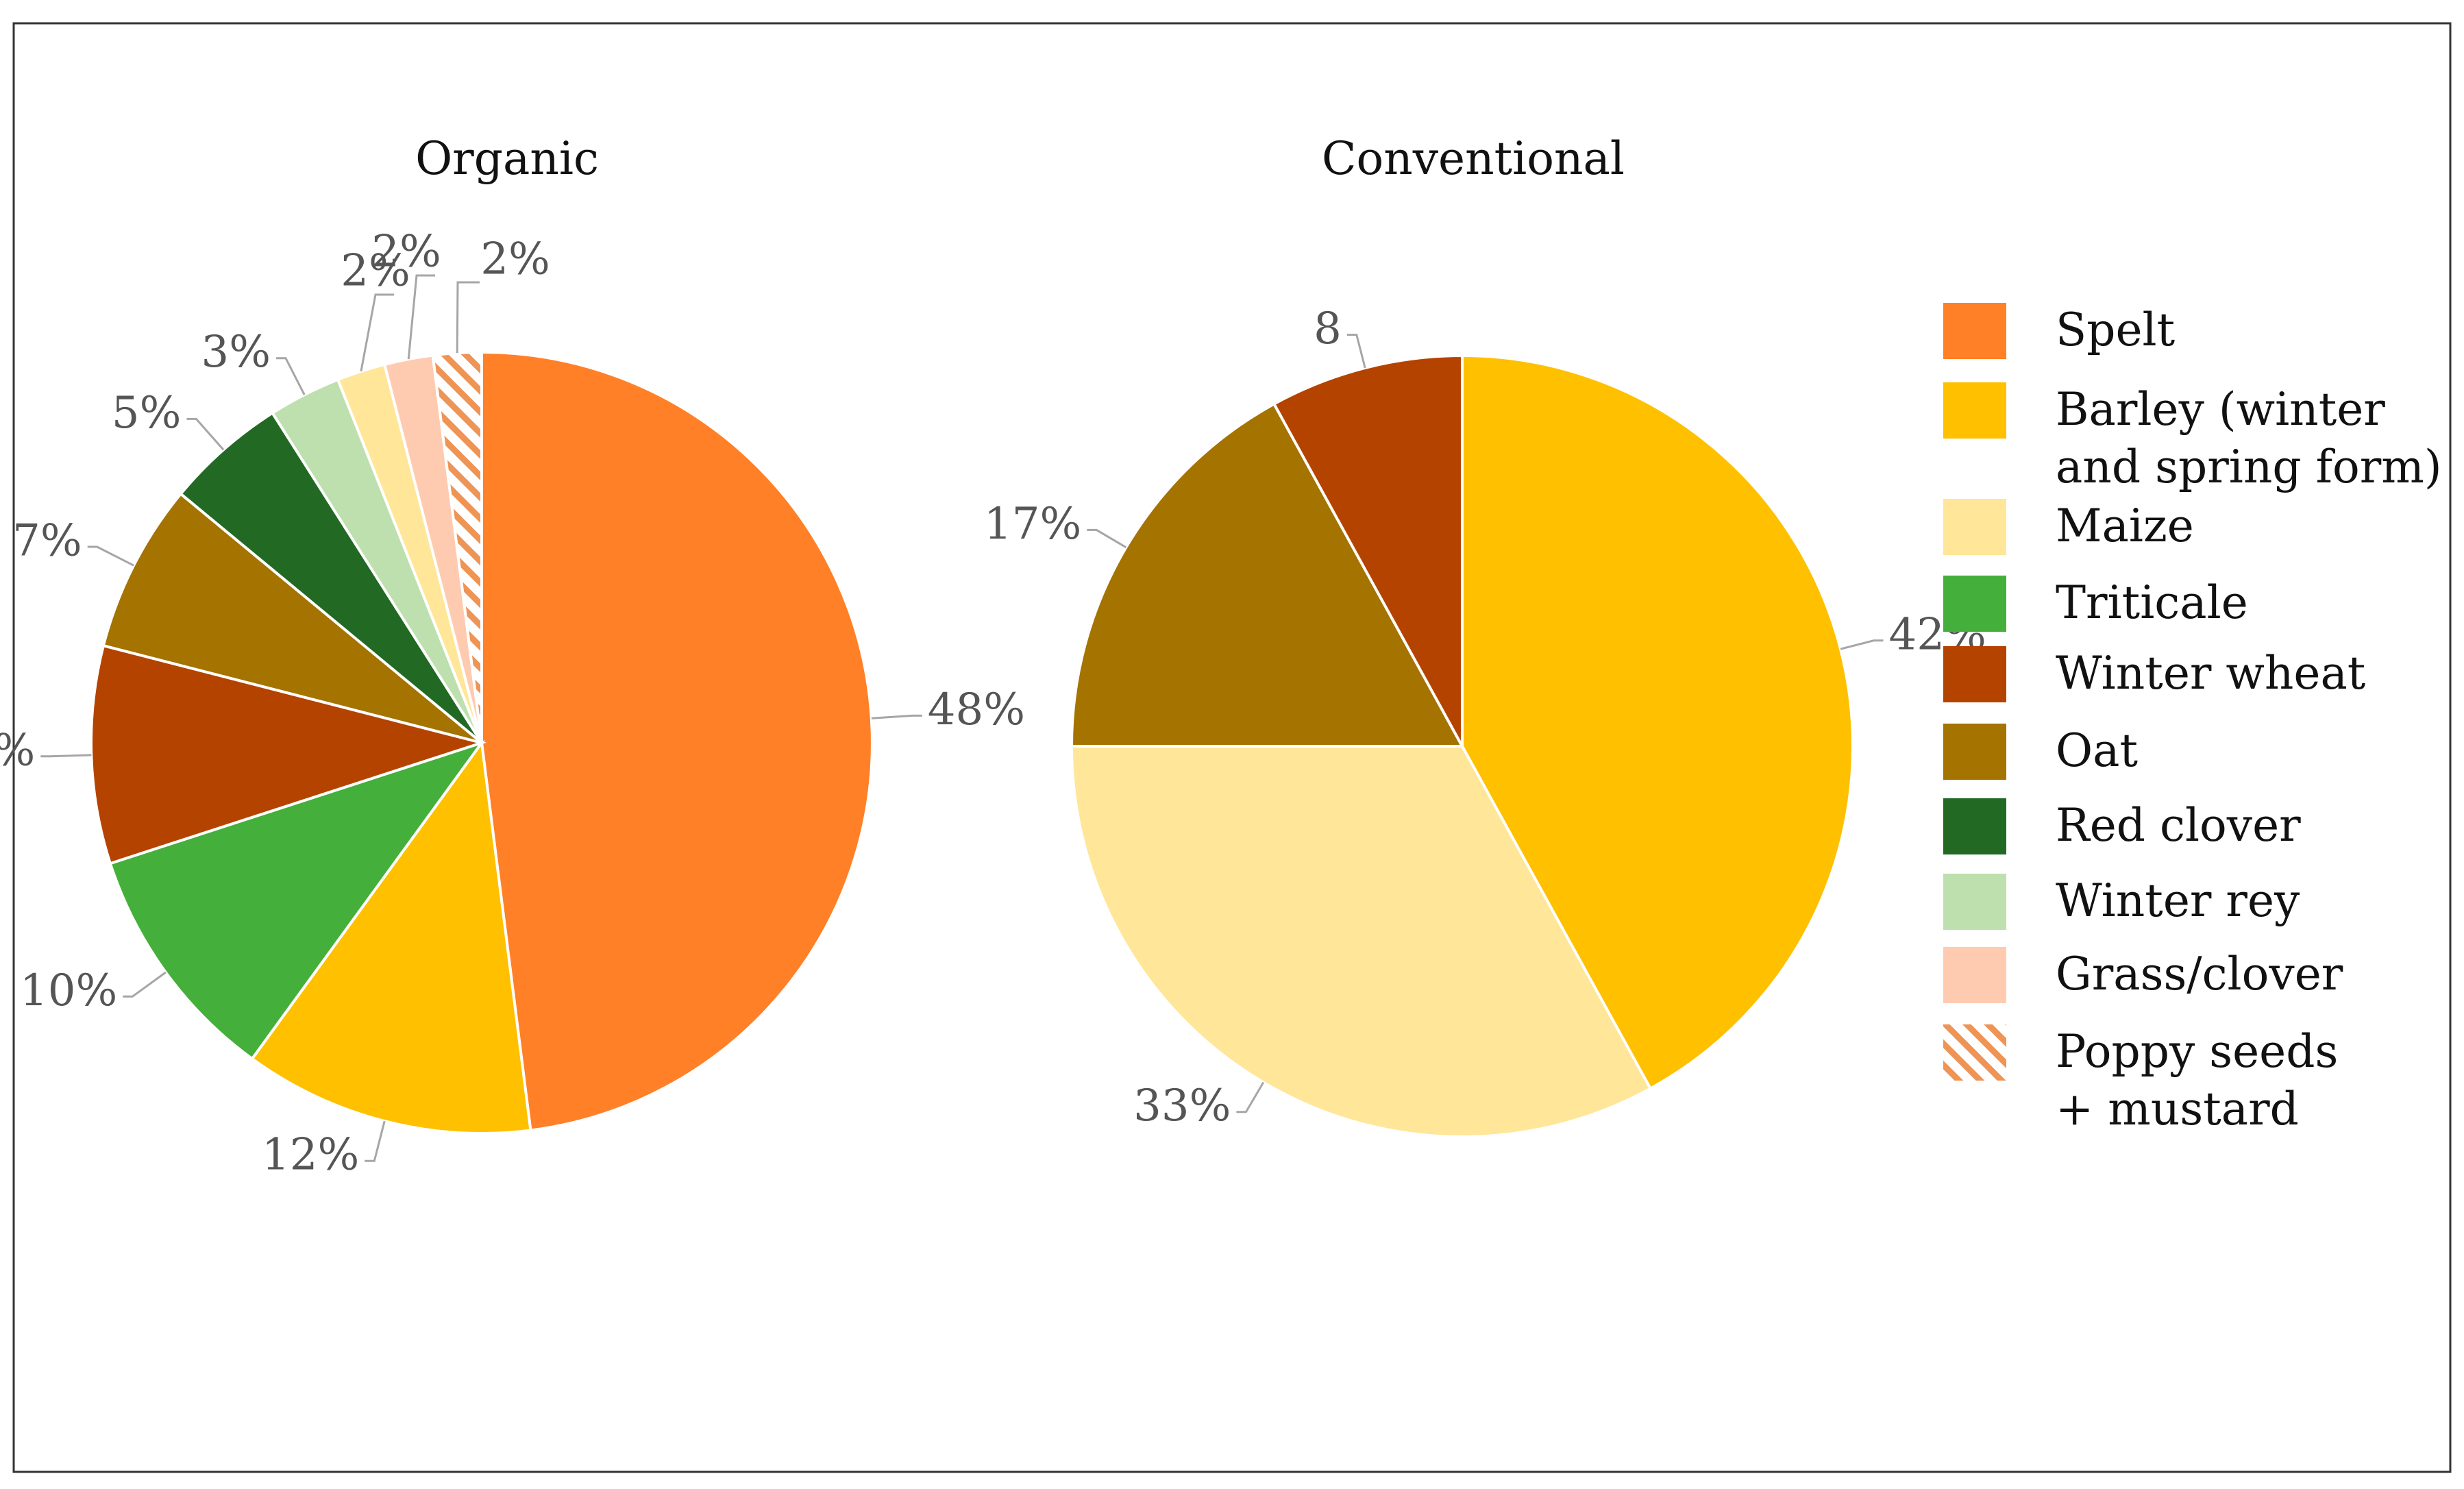  What do you see at coordinates (1974, 902) in the screenshot?
I see `legend-swatch-winter-rey` at bounding box center [1974, 902].